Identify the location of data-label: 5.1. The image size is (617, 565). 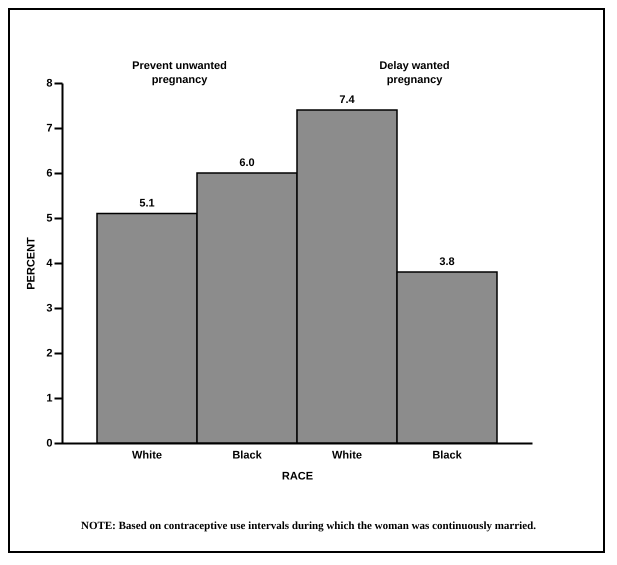
(147, 204).